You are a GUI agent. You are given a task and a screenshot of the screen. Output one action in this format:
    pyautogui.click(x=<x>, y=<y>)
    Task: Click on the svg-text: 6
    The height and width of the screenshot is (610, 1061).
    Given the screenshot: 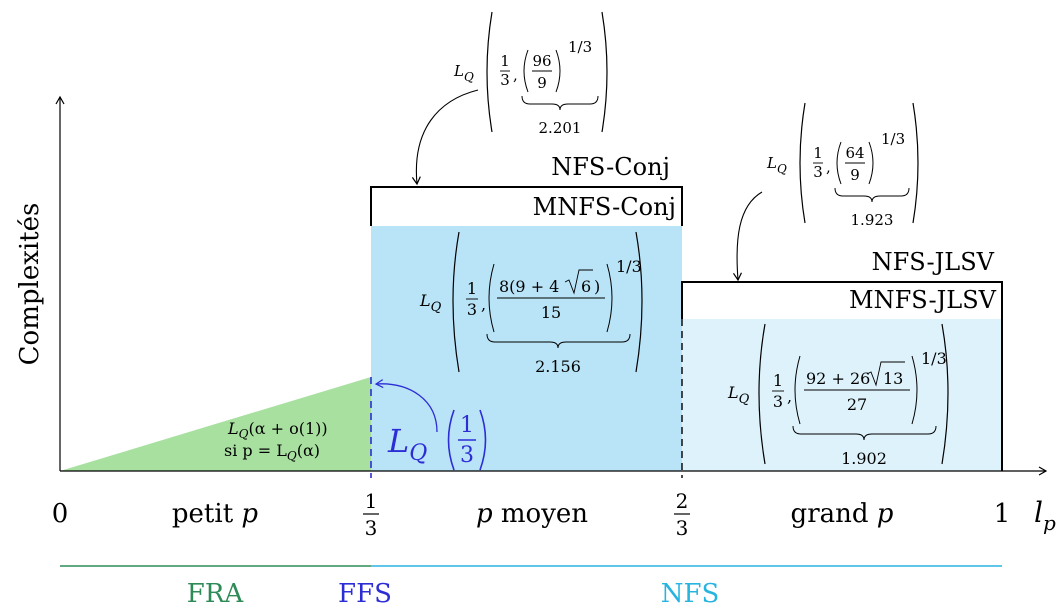 What is the action you would take?
    pyautogui.click(x=586, y=286)
    